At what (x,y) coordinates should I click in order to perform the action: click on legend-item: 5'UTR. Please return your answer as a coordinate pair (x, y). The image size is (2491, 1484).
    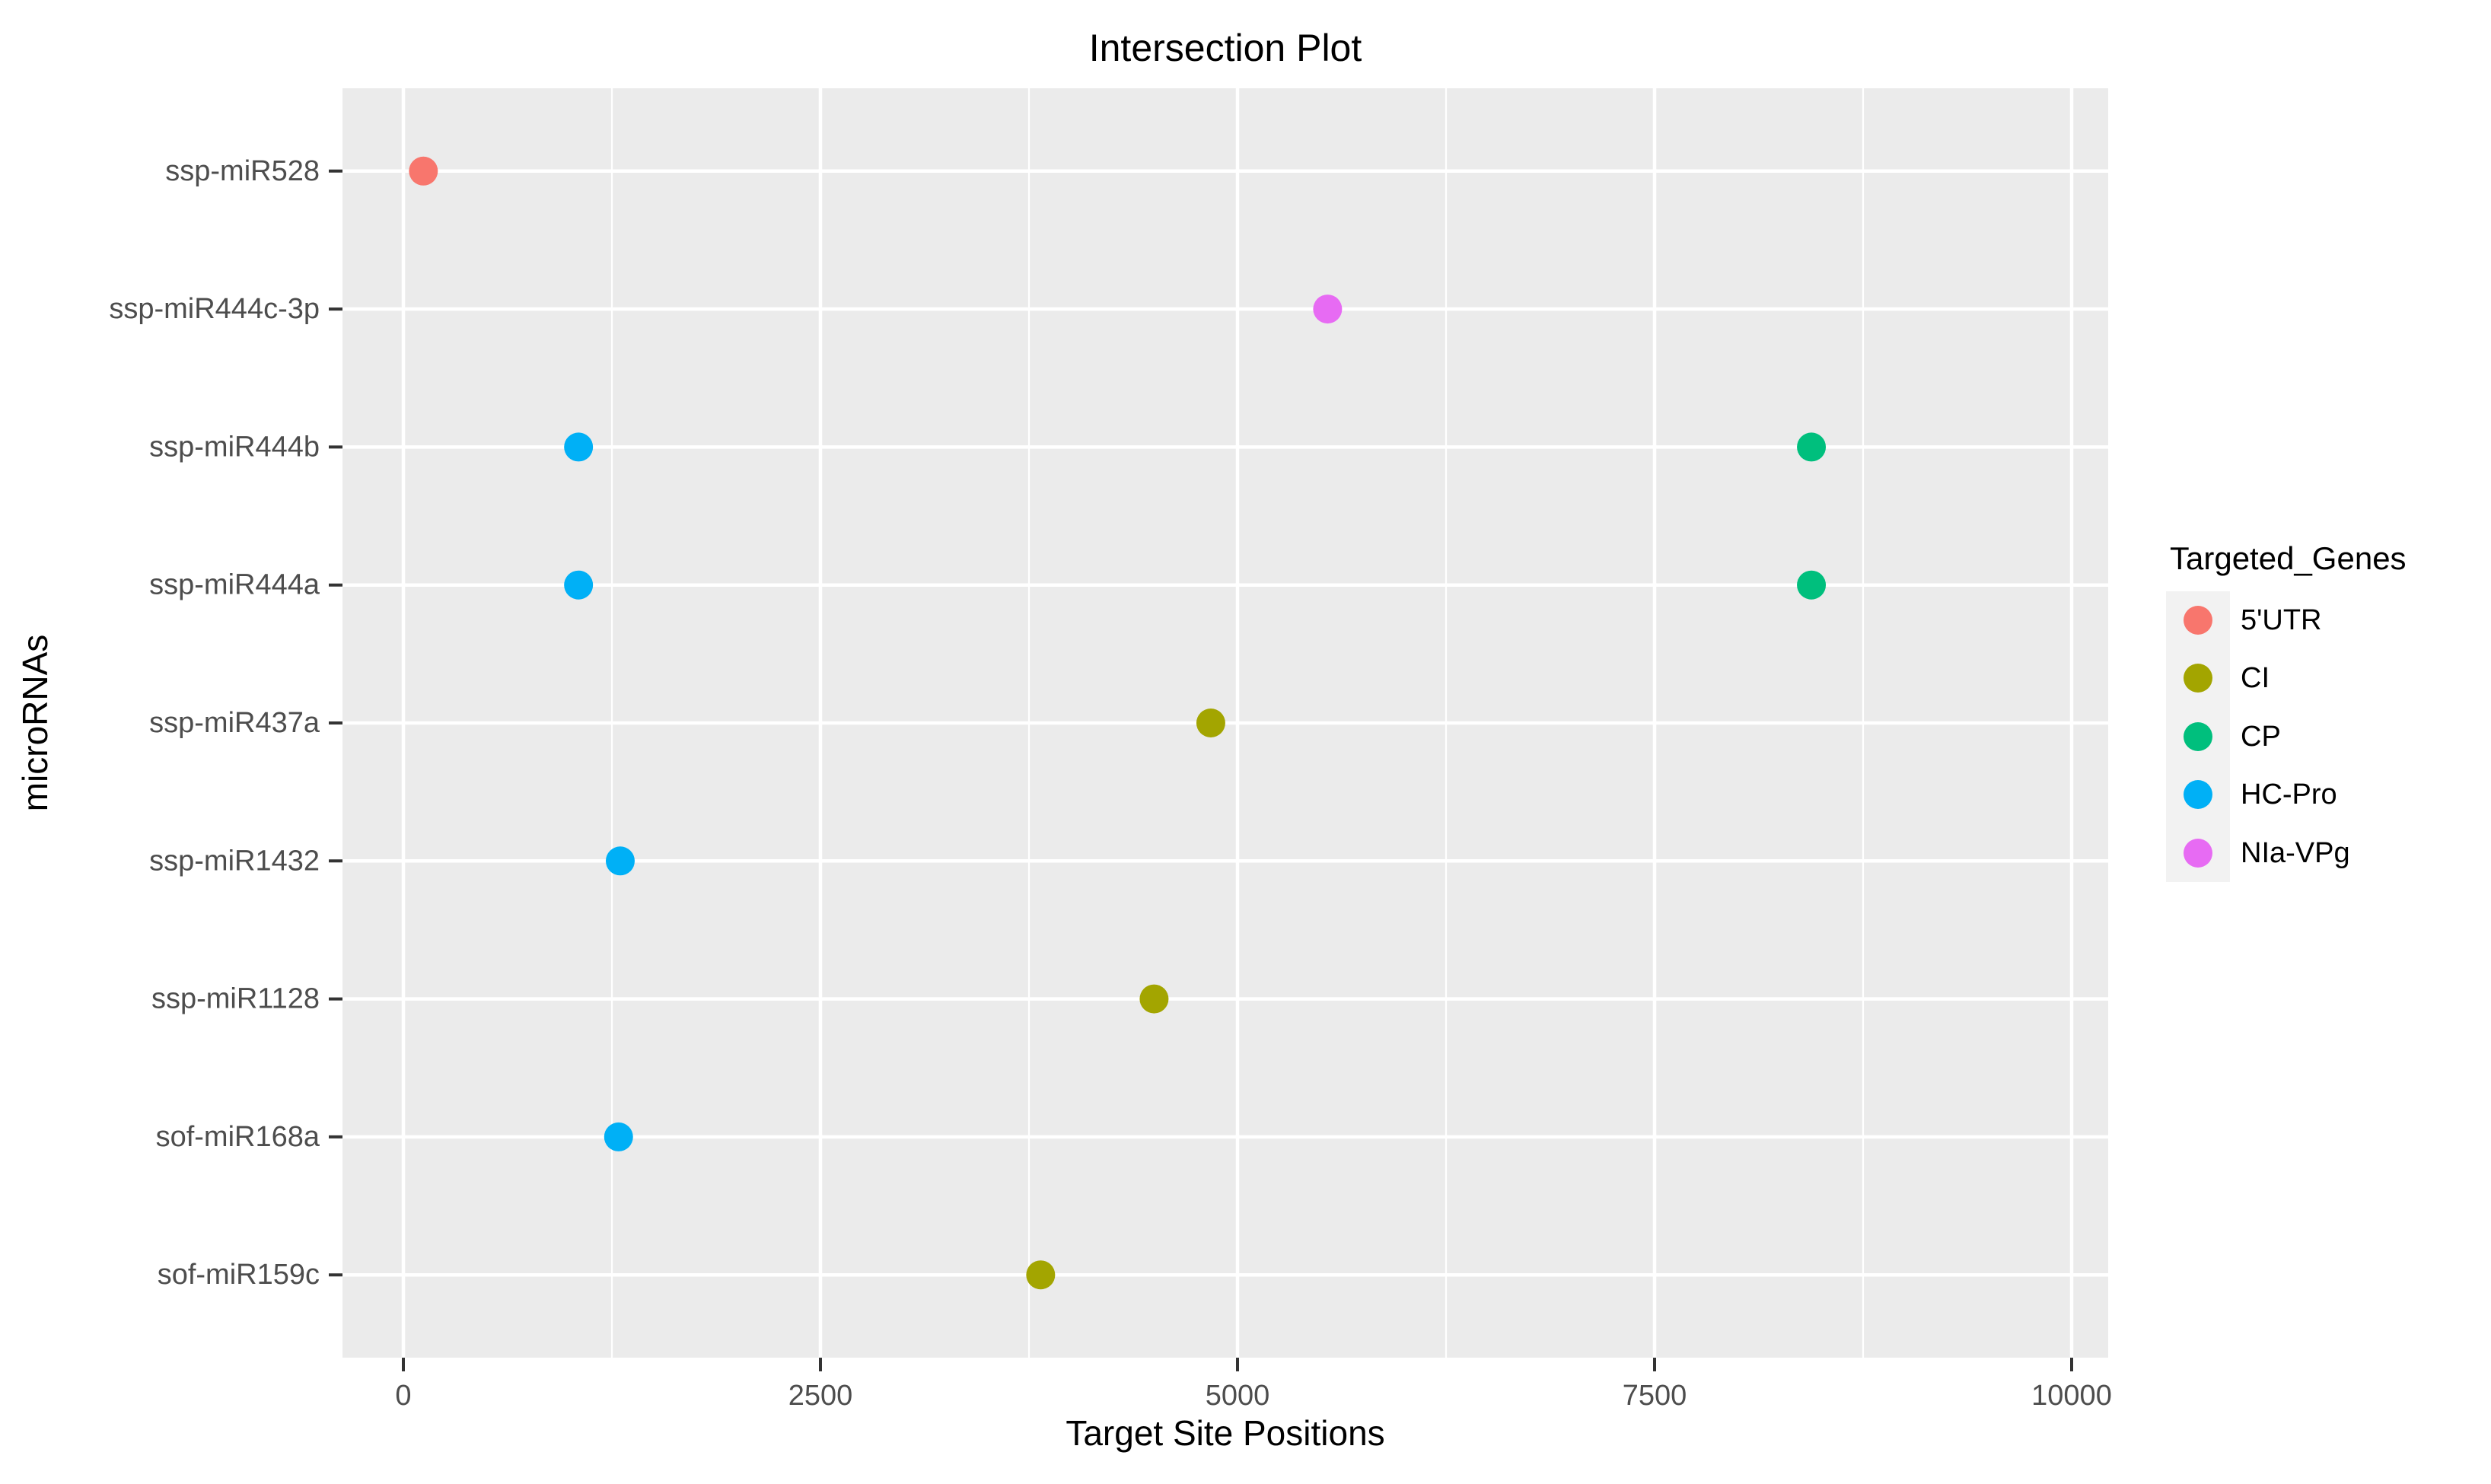
    Looking at the image, I should click on (2253, 620).